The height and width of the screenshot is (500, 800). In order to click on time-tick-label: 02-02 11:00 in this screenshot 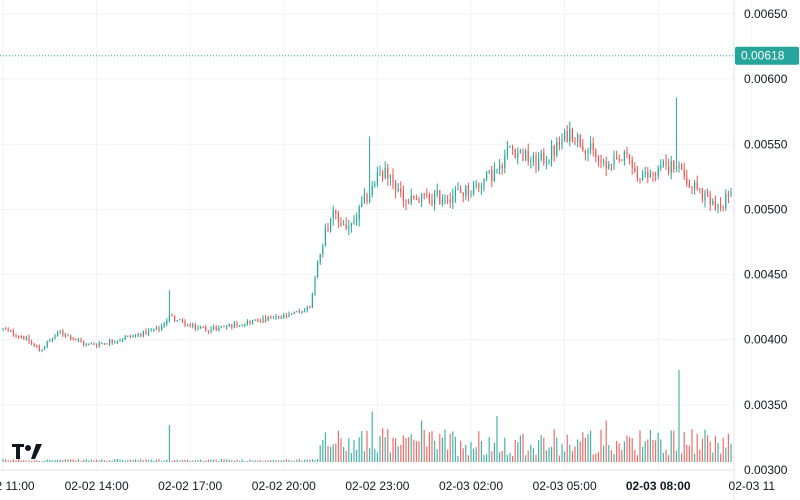, I will do `click(17, 486)`.